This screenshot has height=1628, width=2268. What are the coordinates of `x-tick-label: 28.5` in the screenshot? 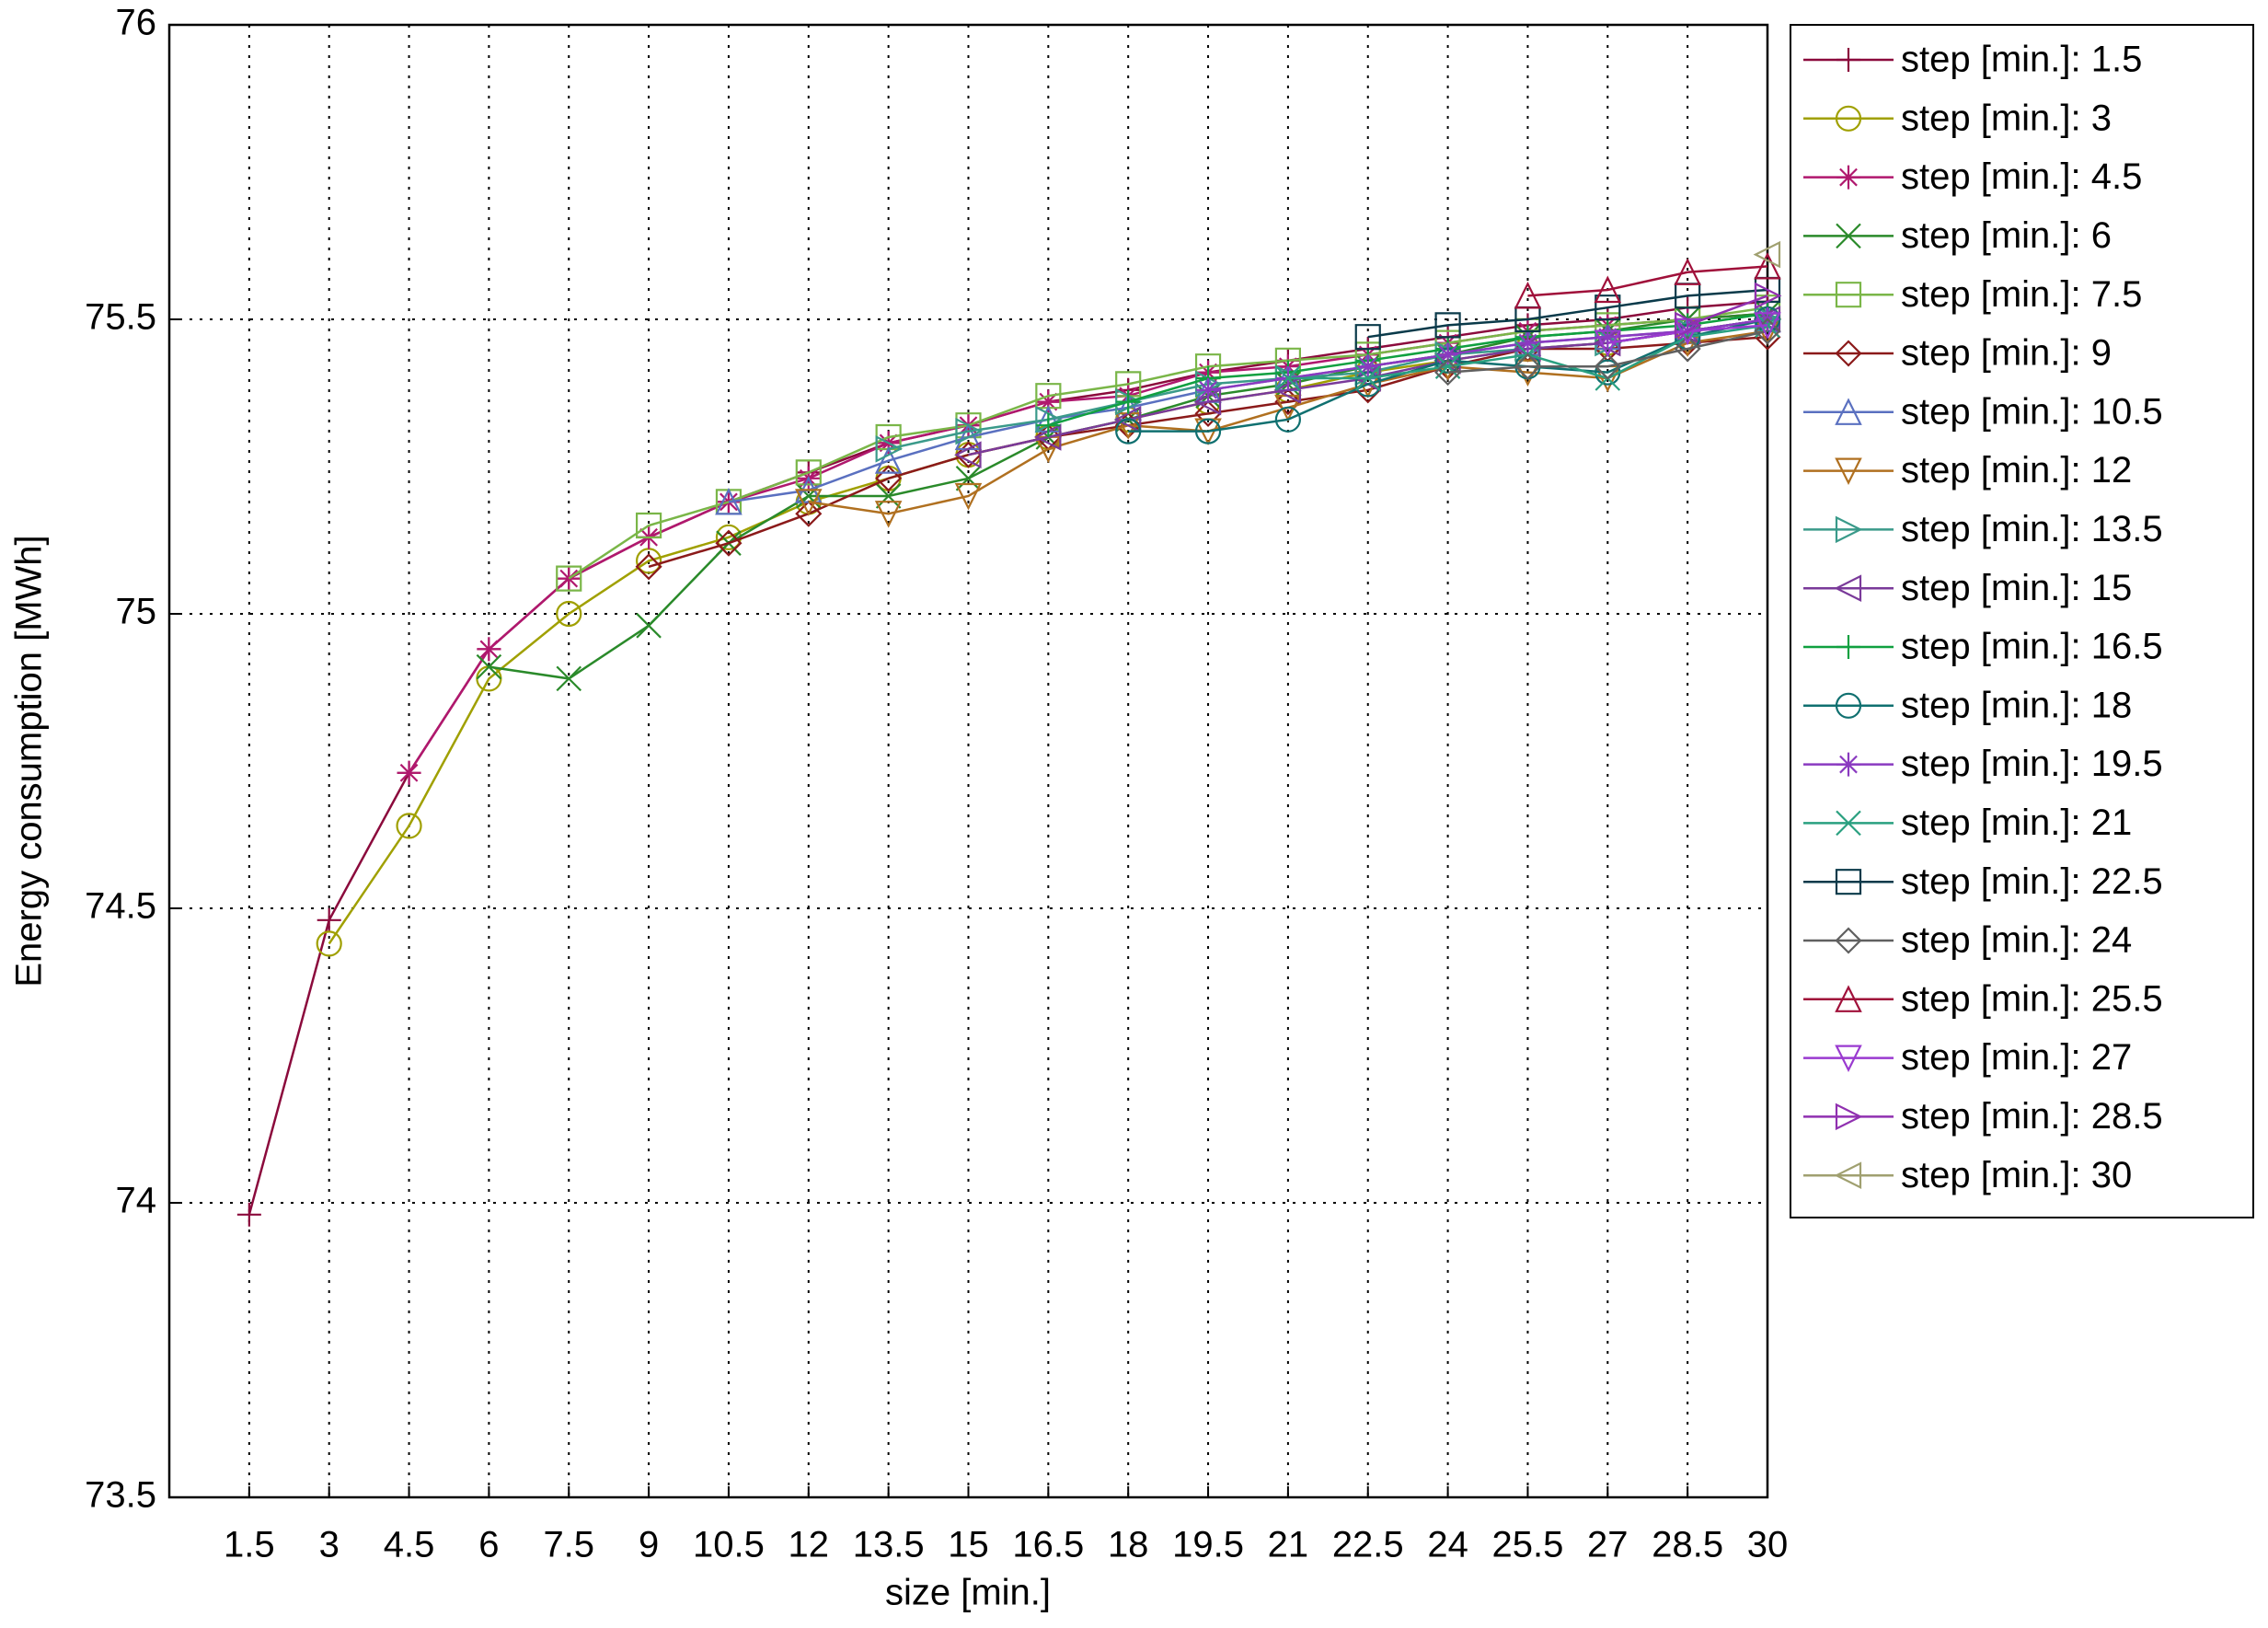 It's located at (1687, 1545).